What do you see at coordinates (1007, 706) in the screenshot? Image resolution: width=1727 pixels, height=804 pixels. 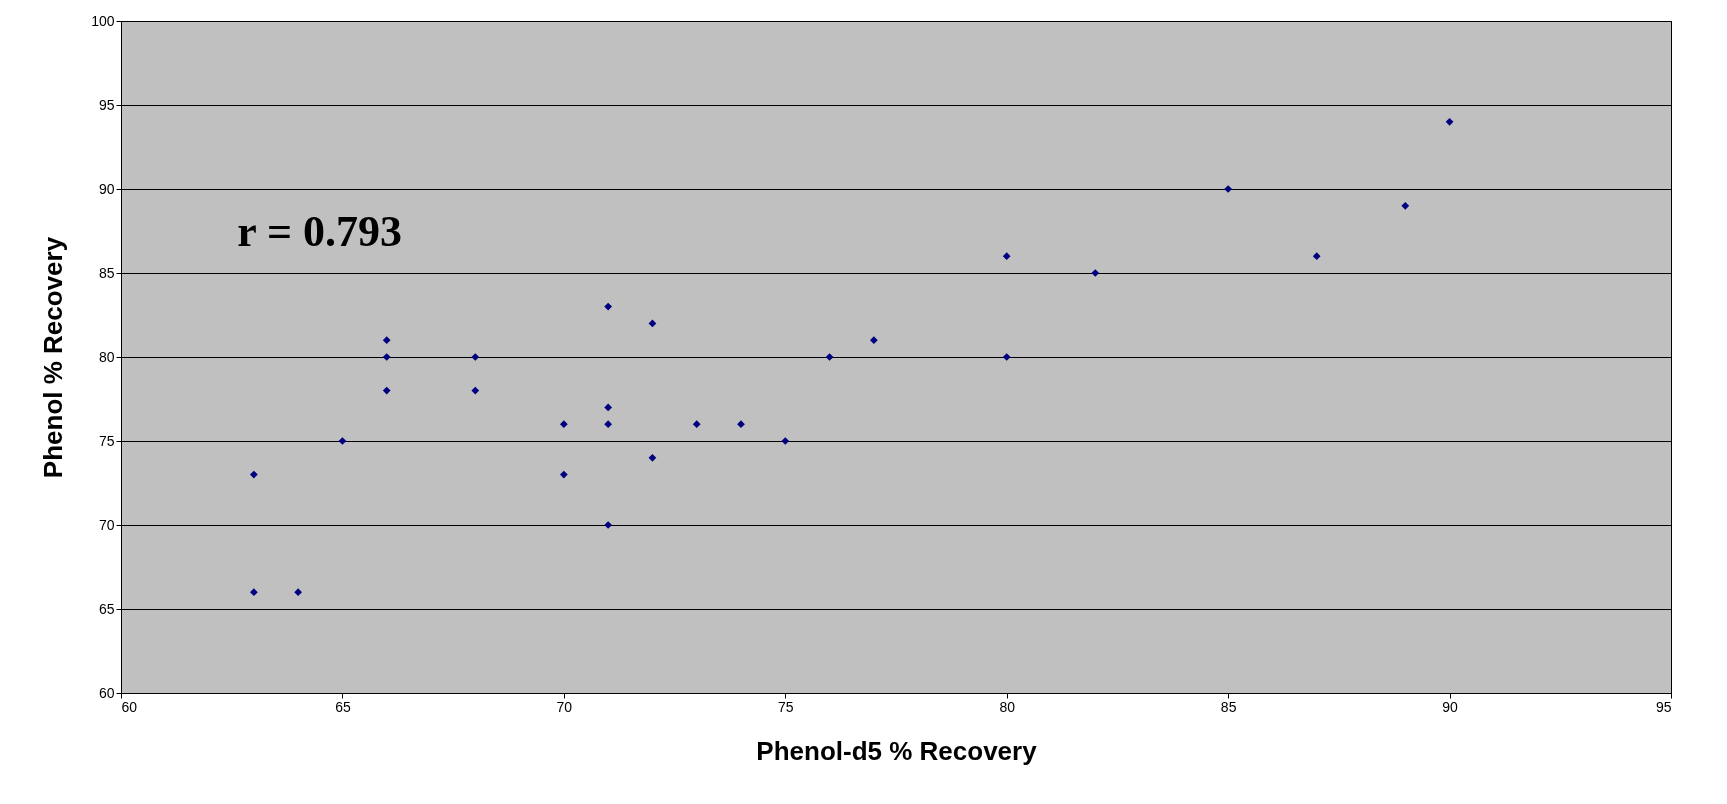 I see `x-tick-label: 80` at bounding box center [1007, 706].